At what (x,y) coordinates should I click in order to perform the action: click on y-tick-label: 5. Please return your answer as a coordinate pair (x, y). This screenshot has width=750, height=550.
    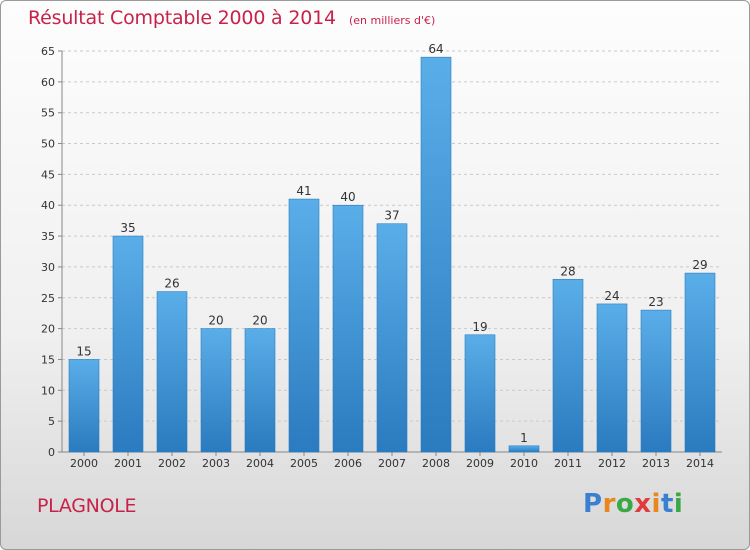
    Looking at the image, I should click on (51, 421).